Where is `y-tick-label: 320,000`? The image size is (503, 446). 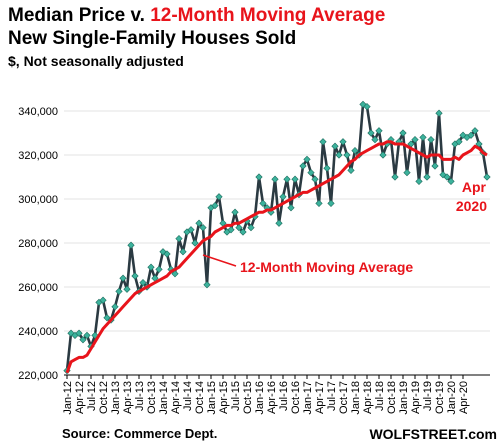
y-tick-label: 320,000 is located at coordinates (38, 156).